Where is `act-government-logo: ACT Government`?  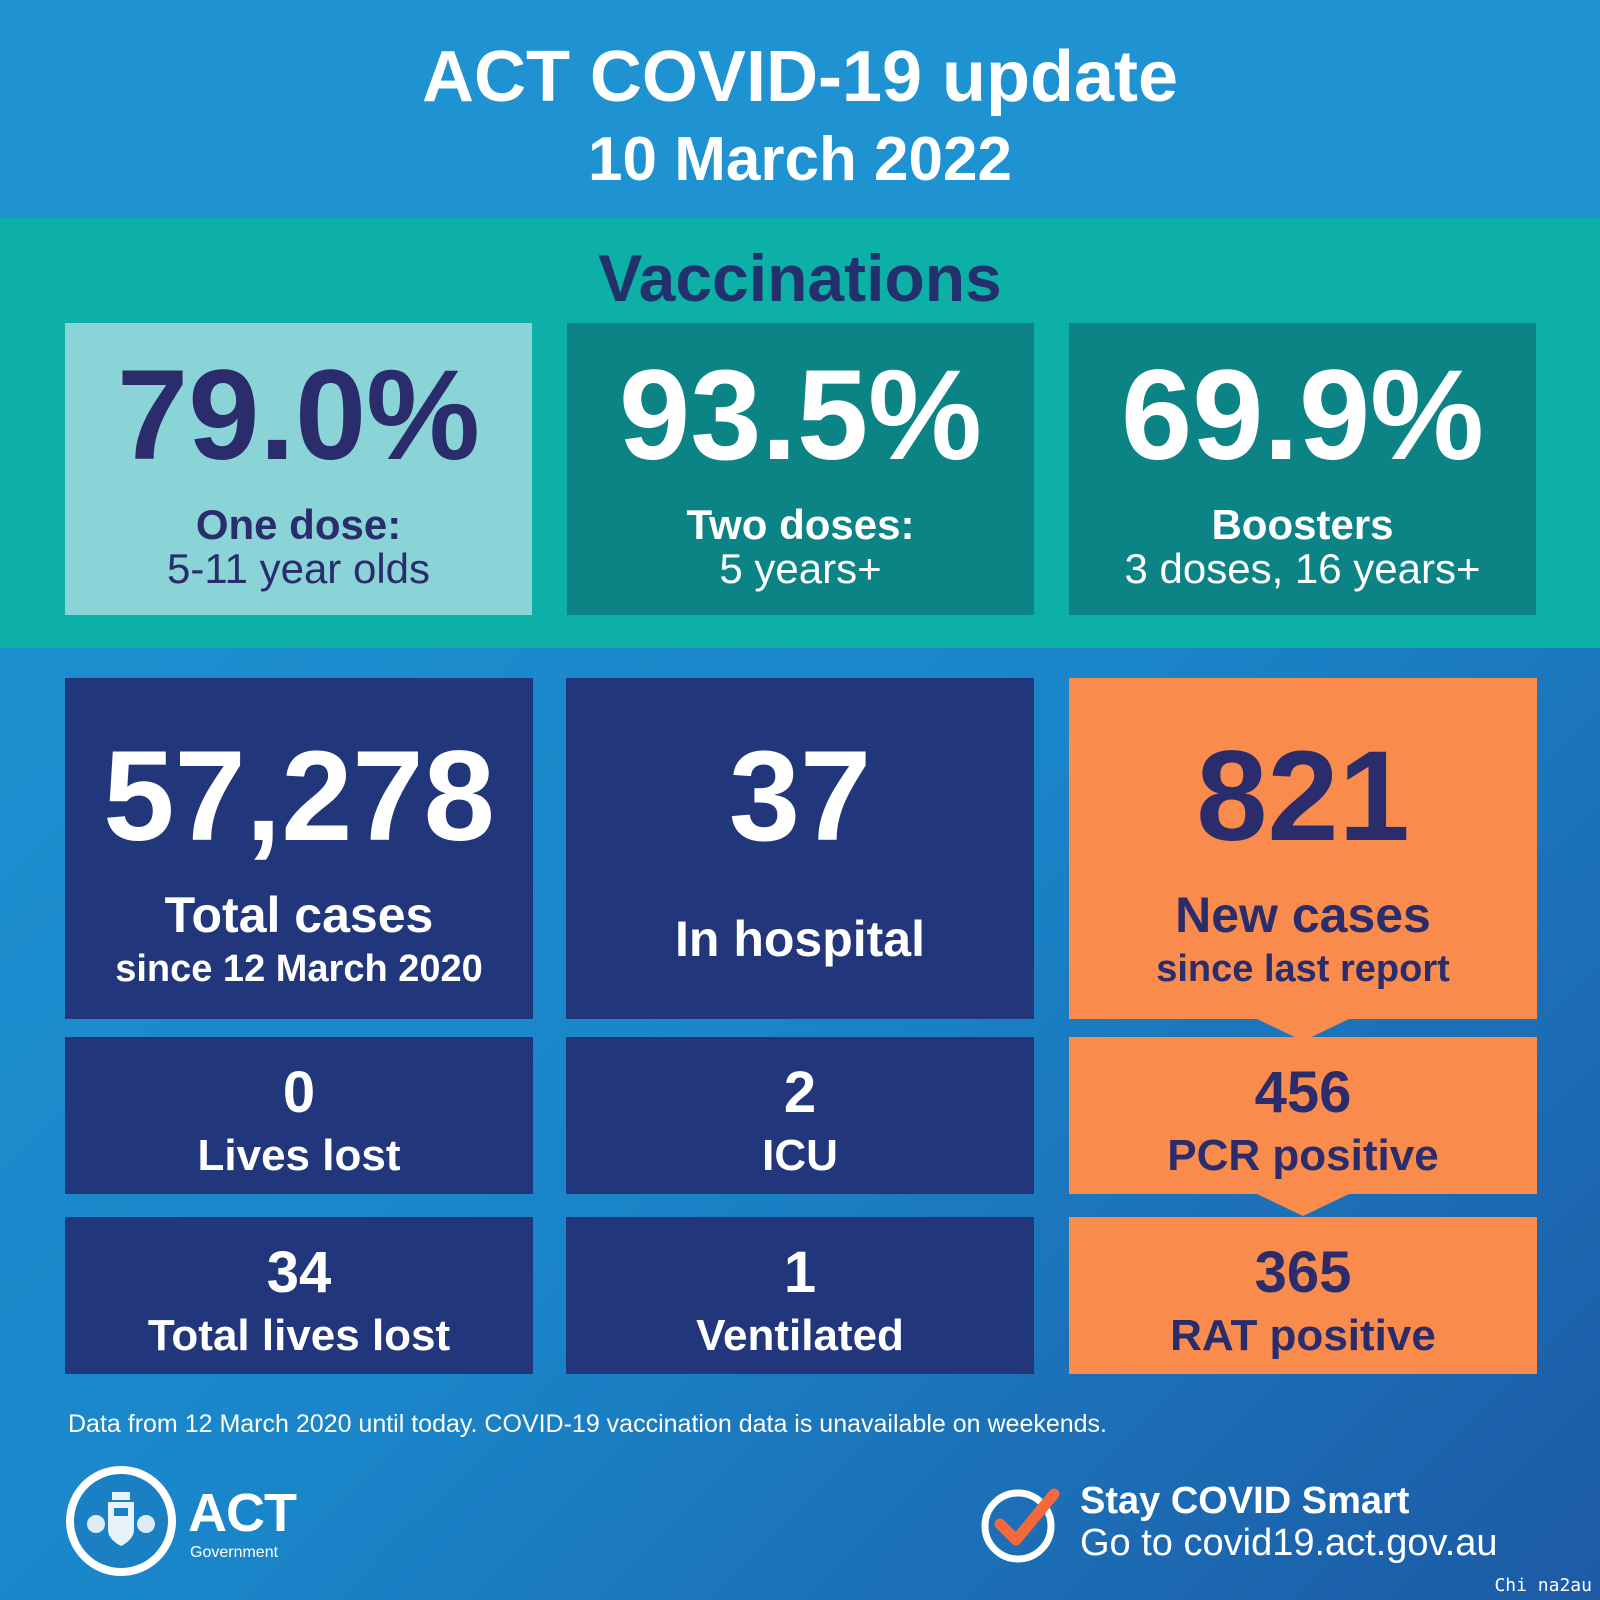 act-government-logo: ACT Government is located at coordinates (211, 1521).